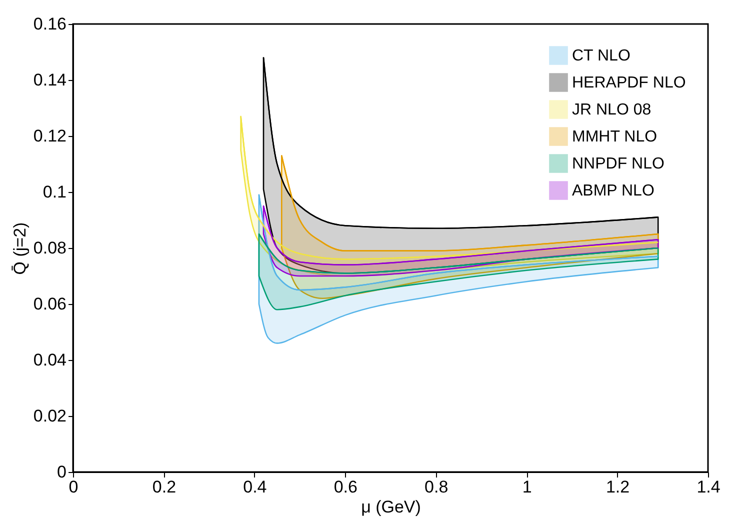 The height and width of the screenshot is (525, 750). I want to click on y-tick-label: 0.06, so click(49, 304).